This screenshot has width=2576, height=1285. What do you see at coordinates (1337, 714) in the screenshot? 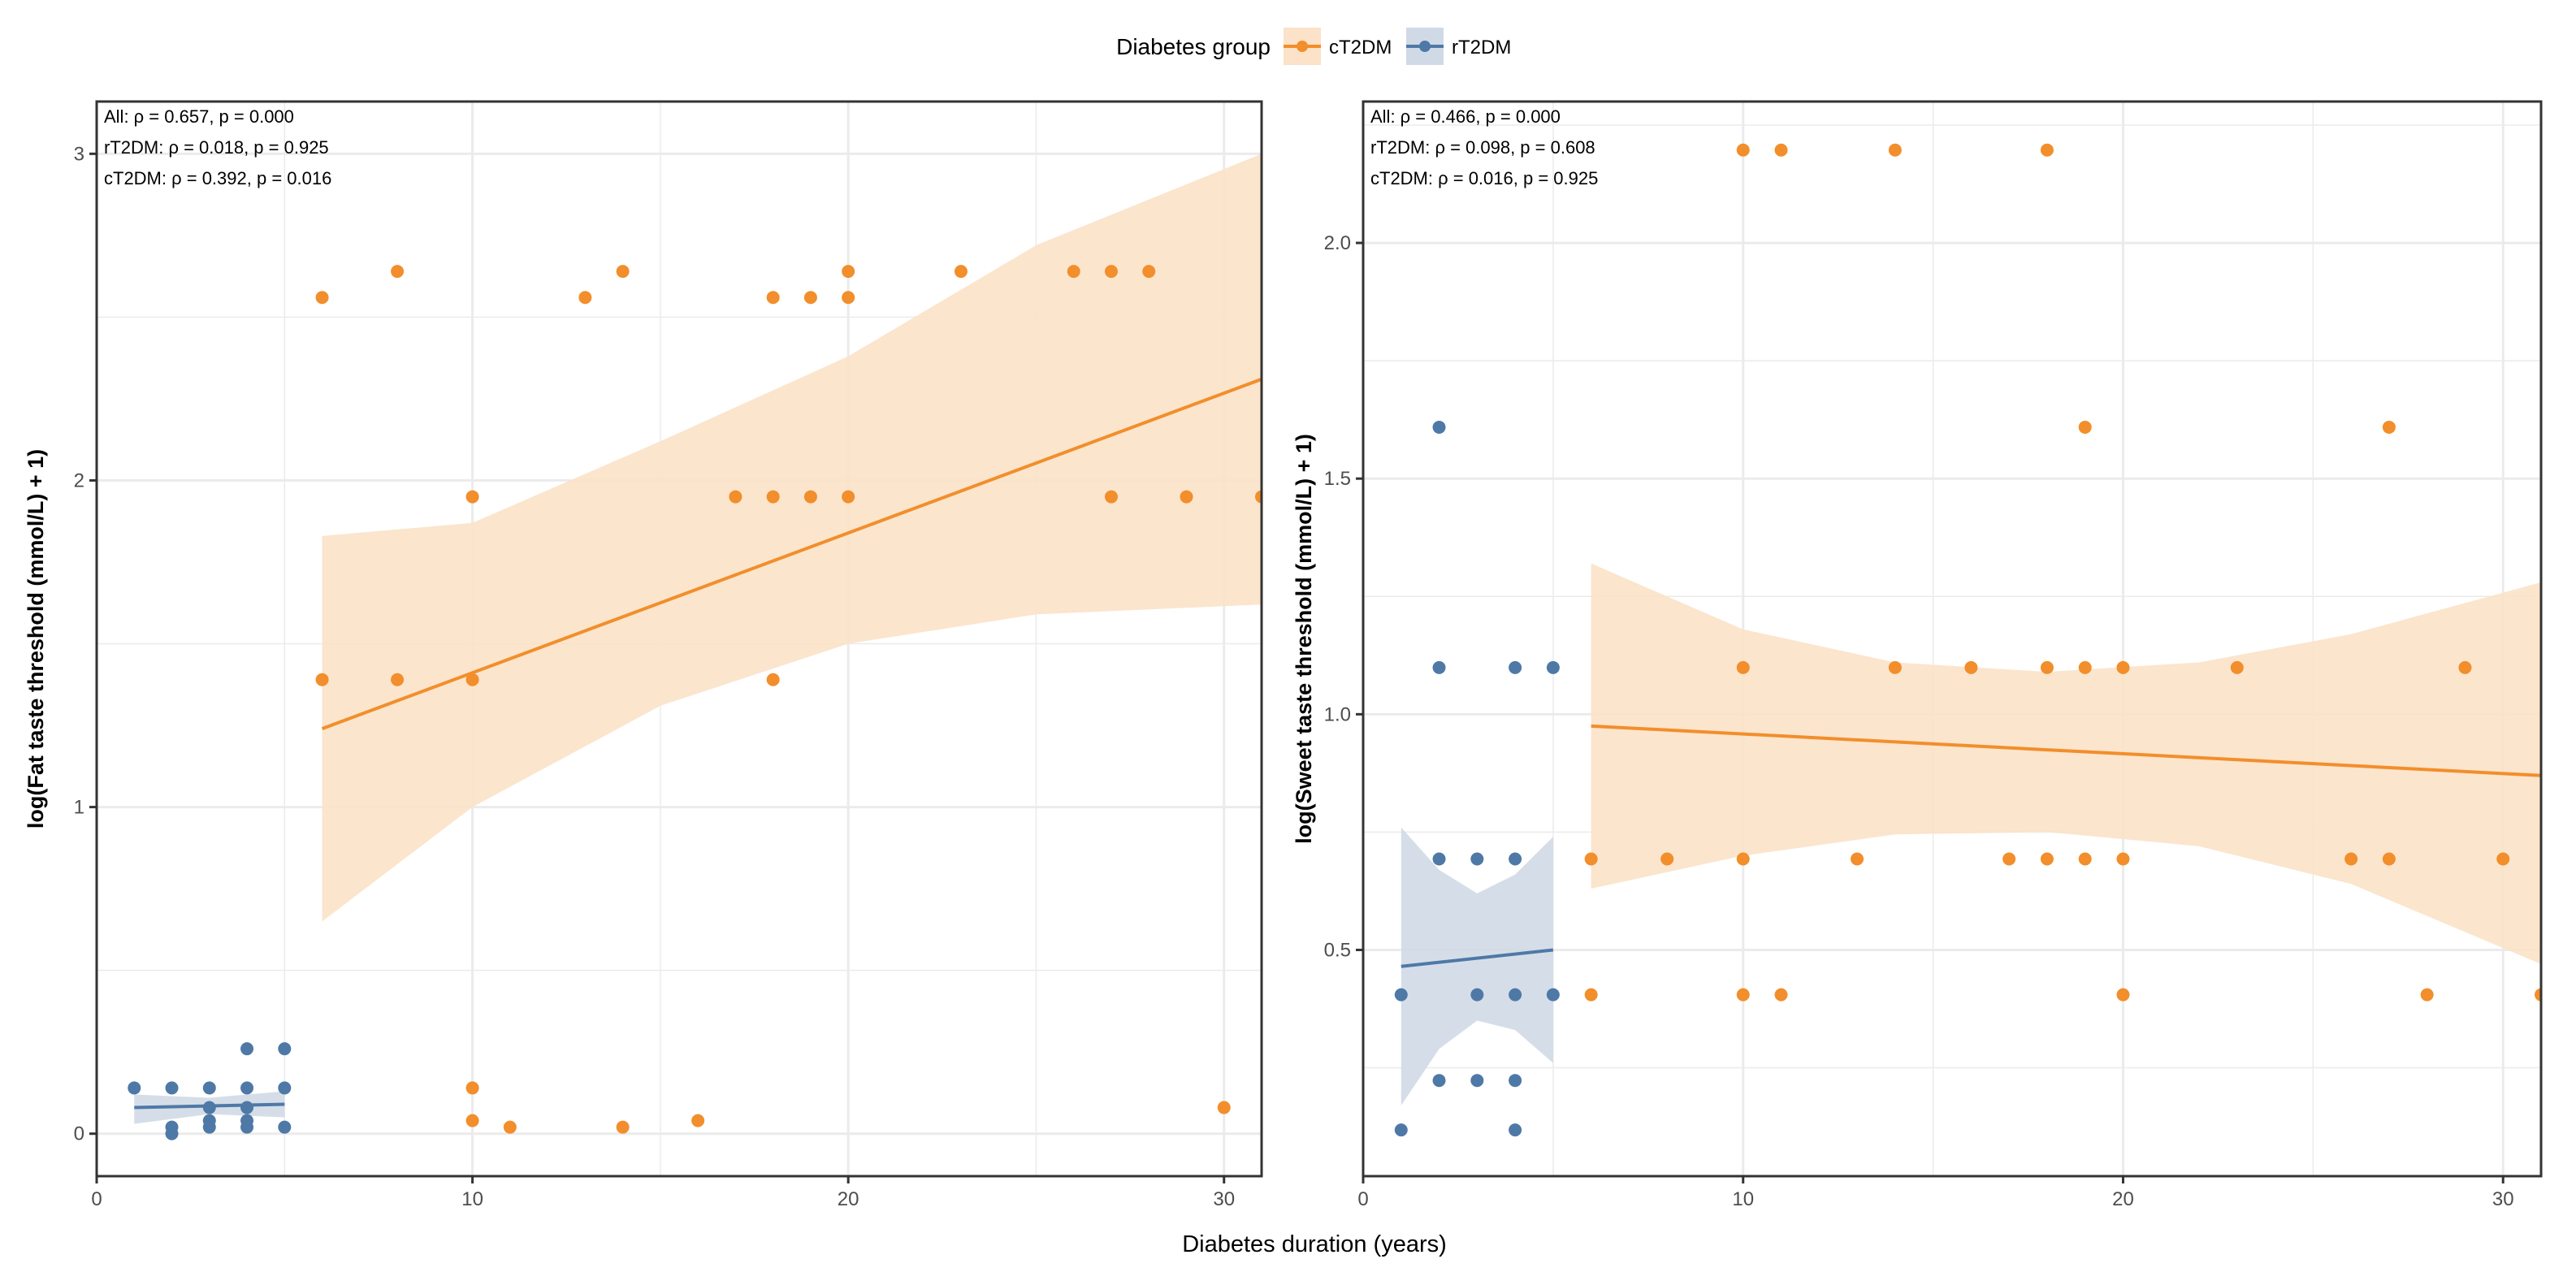
I see `y-tick-label: 1.0` at bounding box center [1337, 714].